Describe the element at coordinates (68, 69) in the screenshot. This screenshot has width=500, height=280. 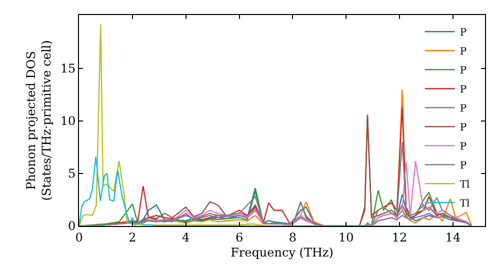
I see `y-tick-label: 15` at that location.